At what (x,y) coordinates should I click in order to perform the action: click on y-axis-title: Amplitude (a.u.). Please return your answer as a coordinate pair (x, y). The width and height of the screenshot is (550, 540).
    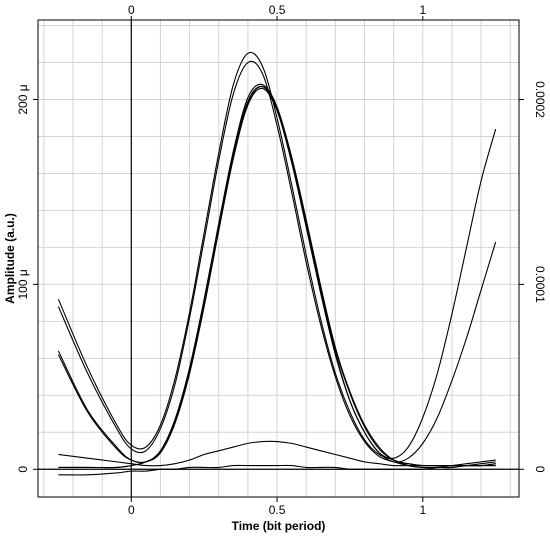
    Looking at the image, I should click on (10, 258).